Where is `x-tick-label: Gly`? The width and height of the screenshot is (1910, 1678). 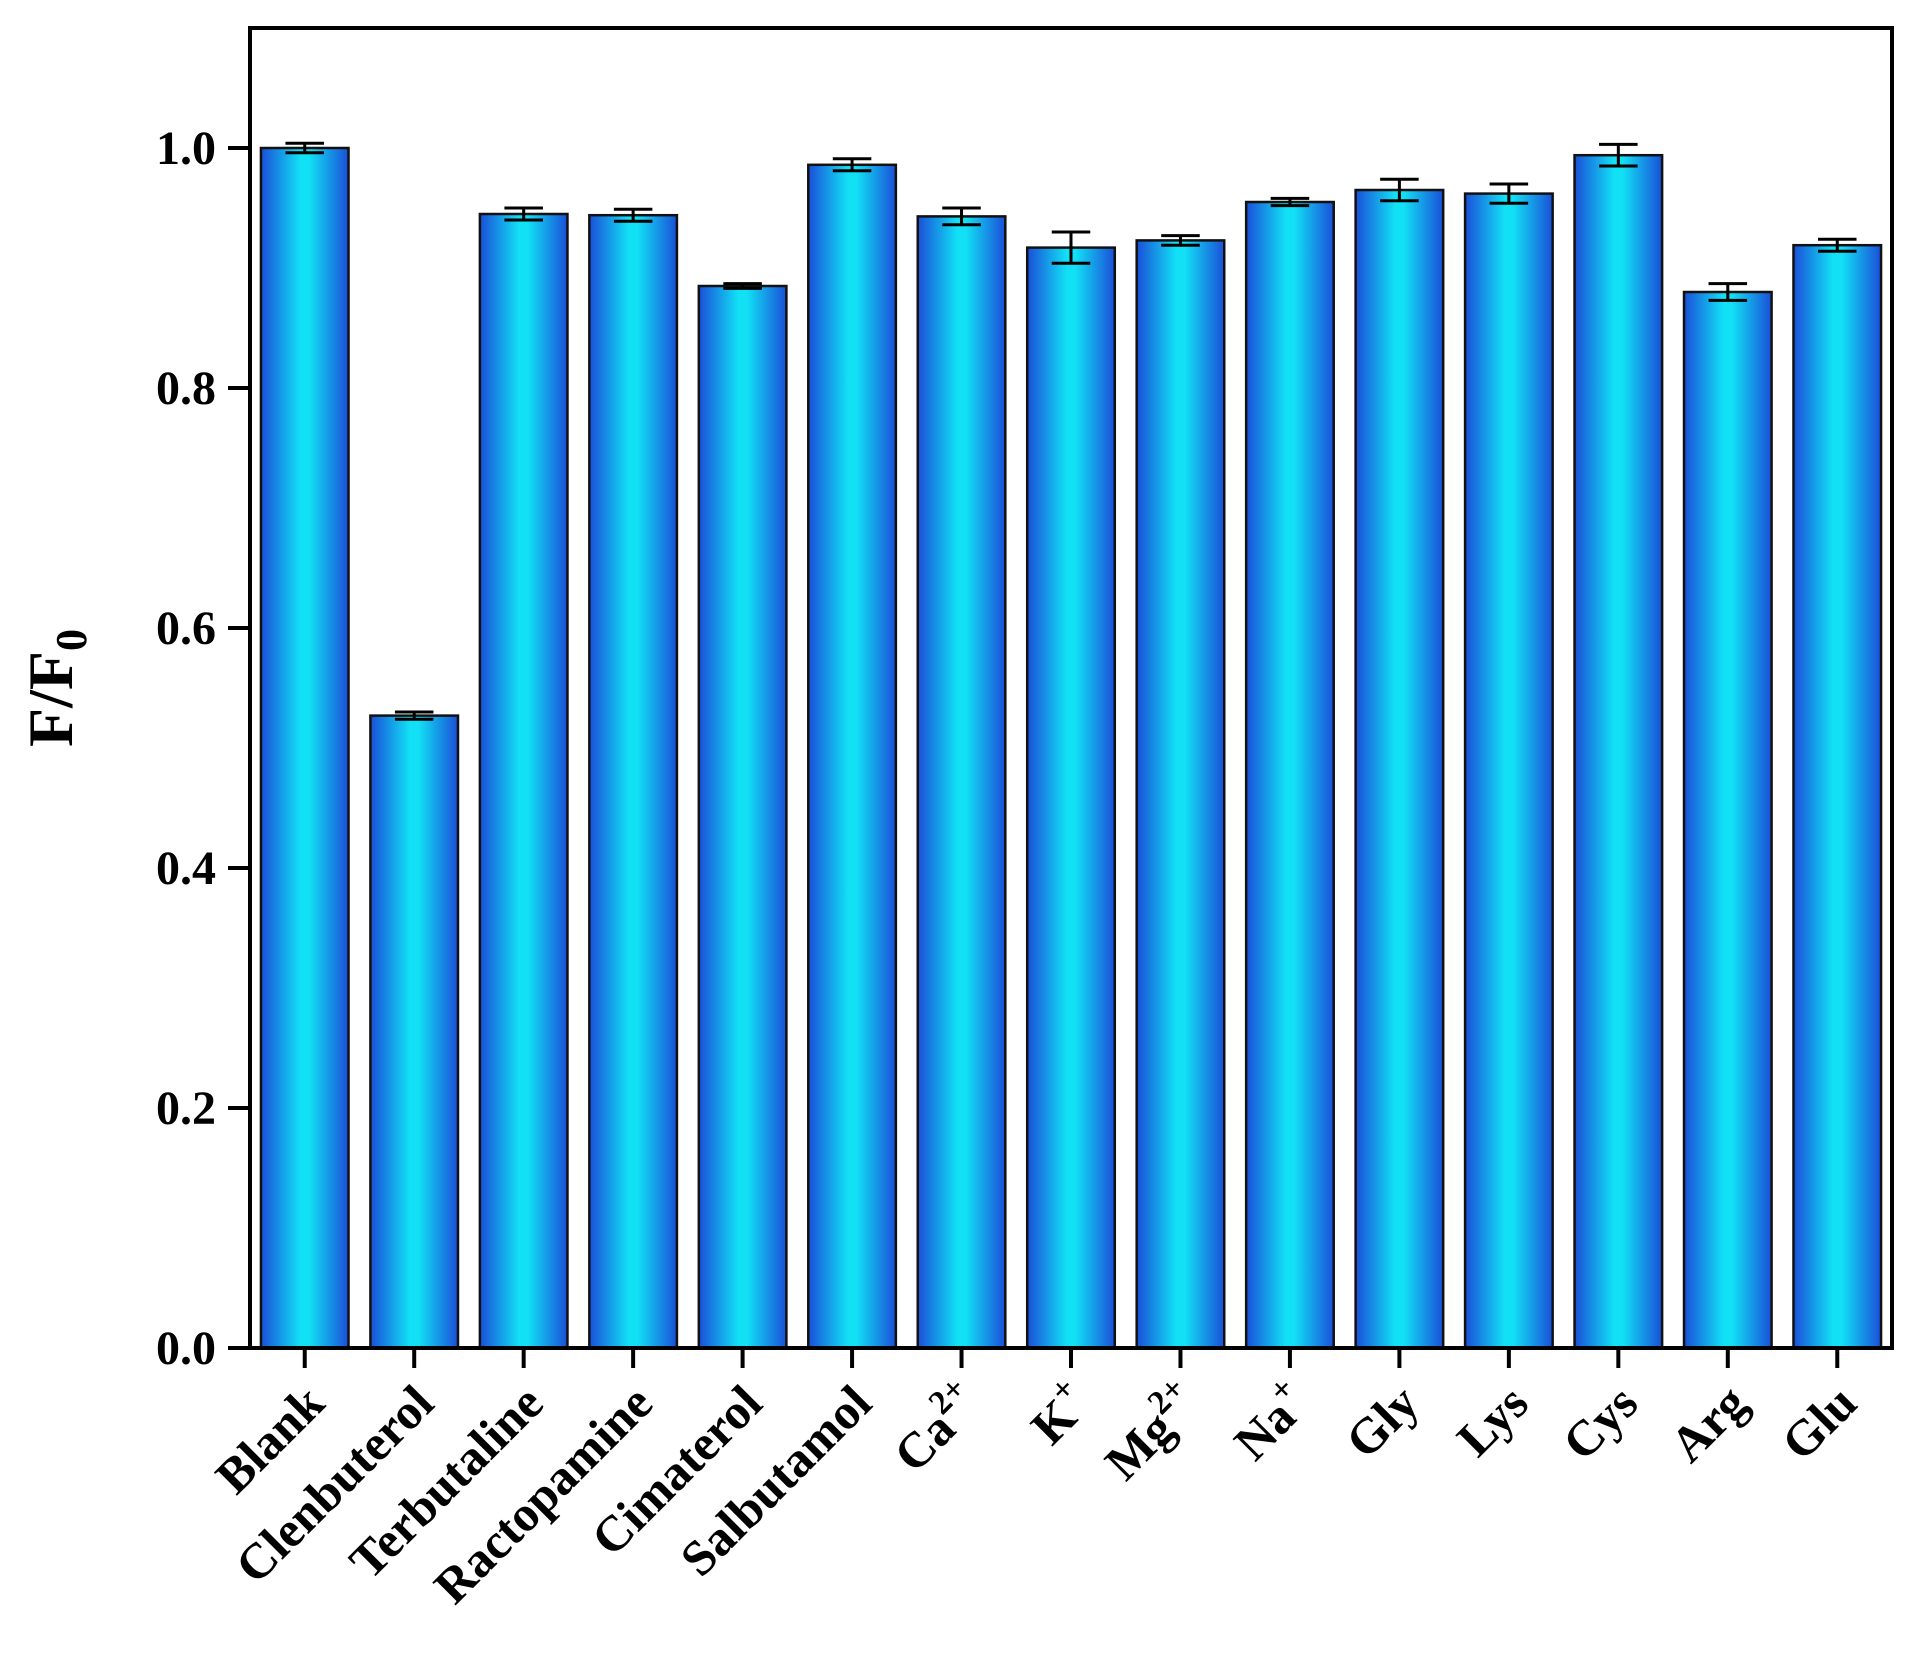 x-tick-label: Gly is located at coordinates (1382, 1421).